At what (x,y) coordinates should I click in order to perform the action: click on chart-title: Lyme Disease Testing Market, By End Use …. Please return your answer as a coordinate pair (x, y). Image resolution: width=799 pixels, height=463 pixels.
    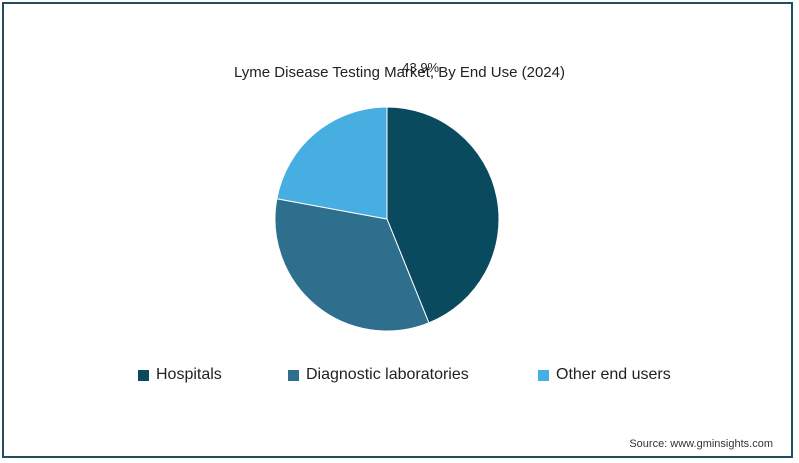
    Looking at the image, I should click on (399, 72).